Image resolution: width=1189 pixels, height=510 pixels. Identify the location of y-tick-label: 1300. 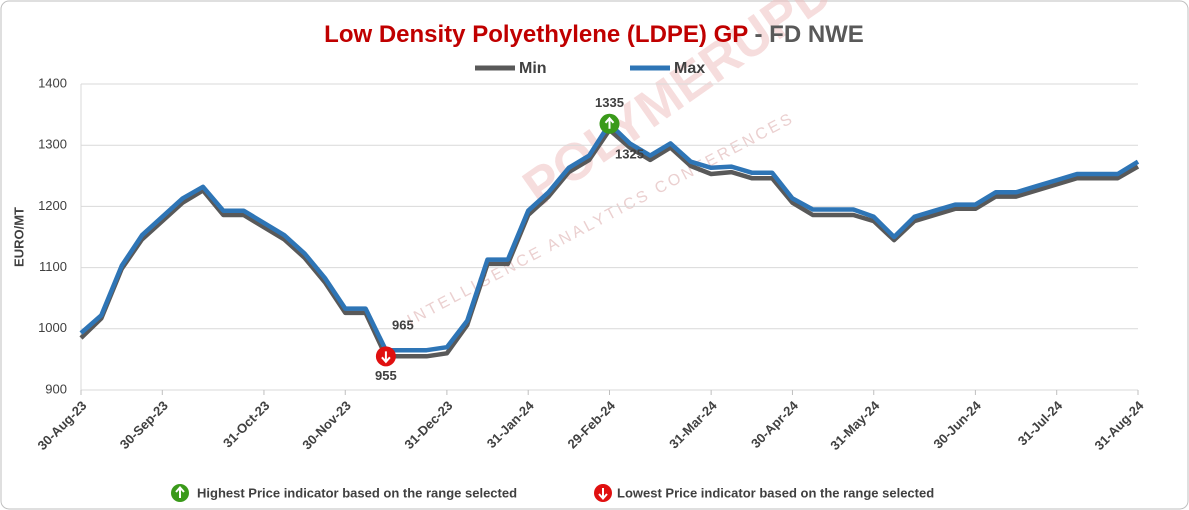
(52, 144).